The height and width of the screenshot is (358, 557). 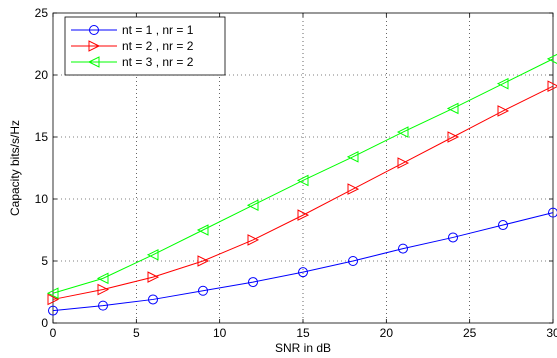 I want to click on legend-label: nt = 3 , nr = 2, so click(x=158, y=62).